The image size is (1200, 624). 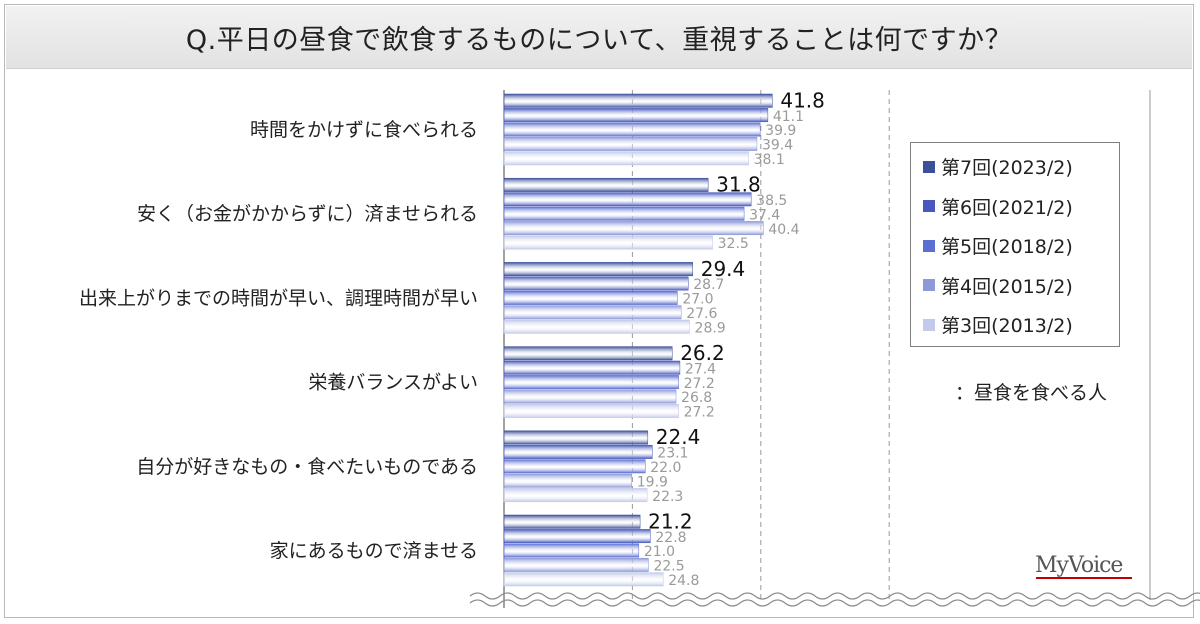 I want to click on legend-label: 第4回(2015/2), so click(x=1007, y=286).